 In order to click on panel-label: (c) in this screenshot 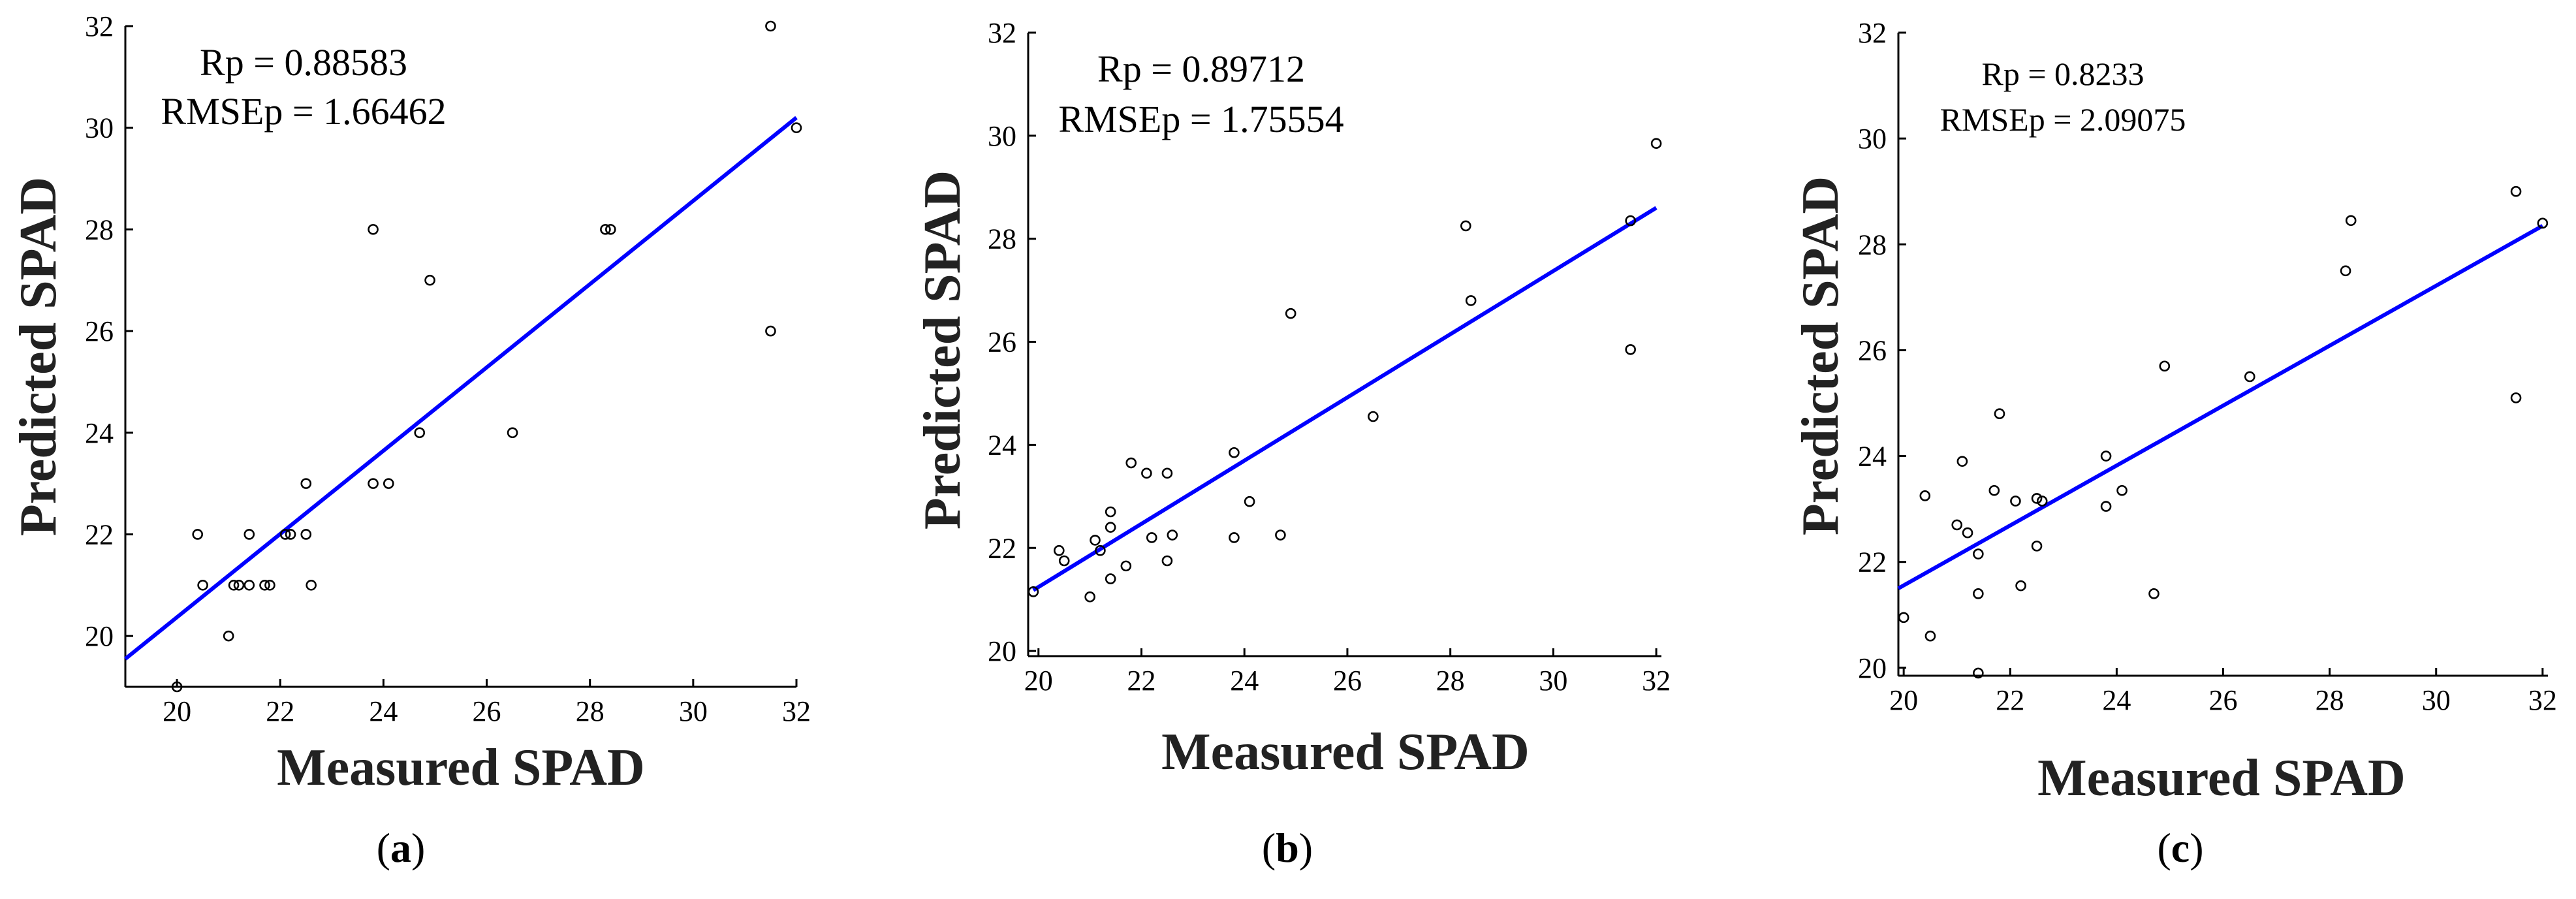, I will do `click(2180, 848)`.